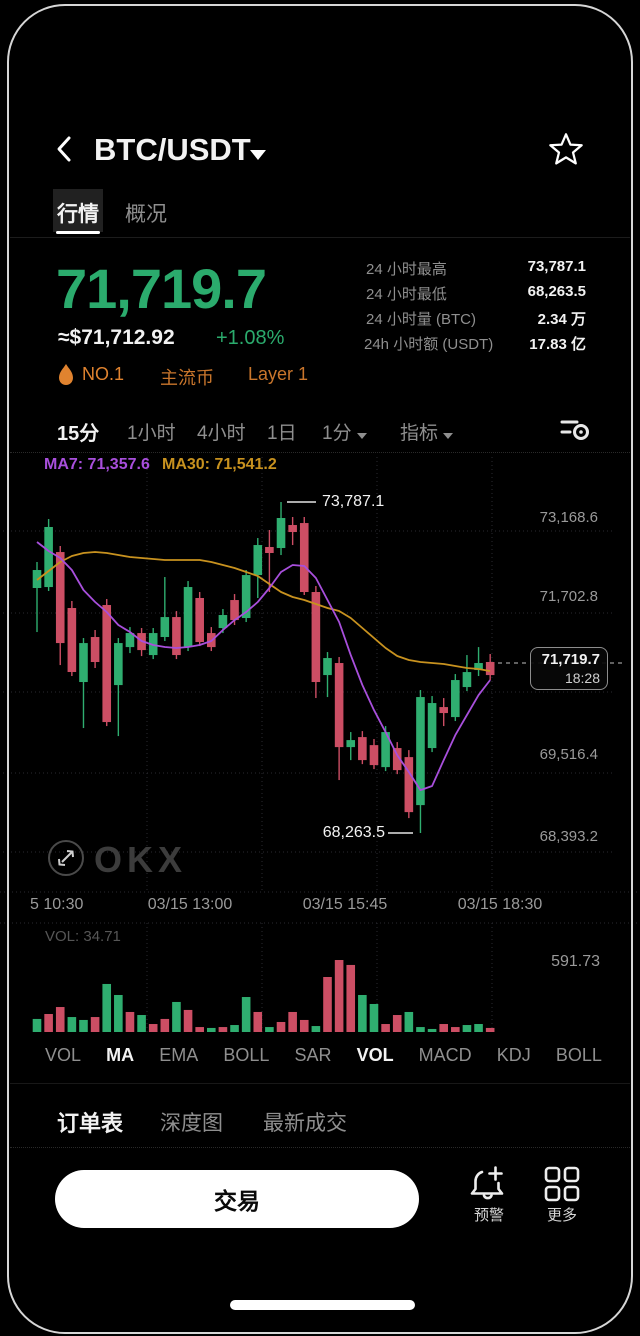 The image size is (640, 1336). I want to click on last-price-box: 71,719.7 18:28, so click(569, 668).